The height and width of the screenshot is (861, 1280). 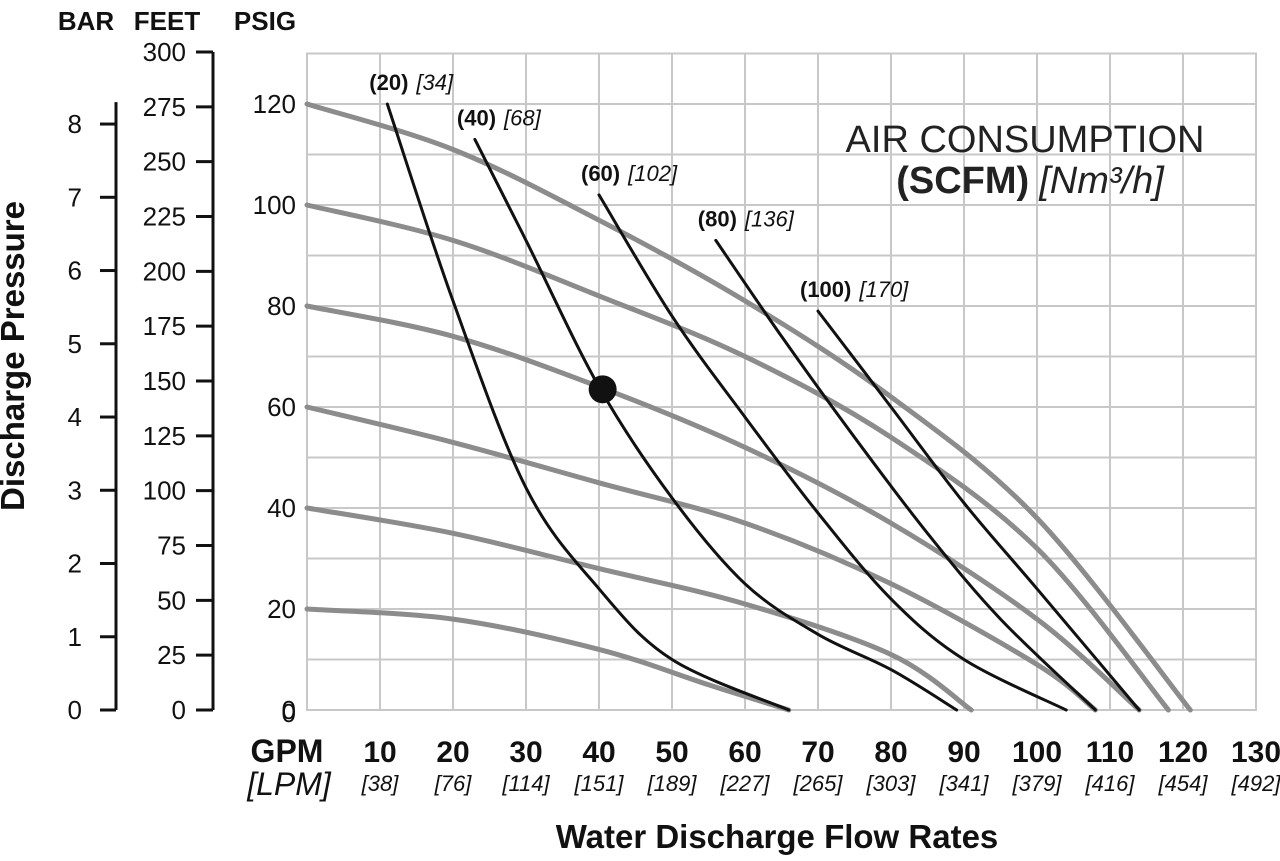 I want to click on feet-tick-label: 300, so click(x=164, y=52).